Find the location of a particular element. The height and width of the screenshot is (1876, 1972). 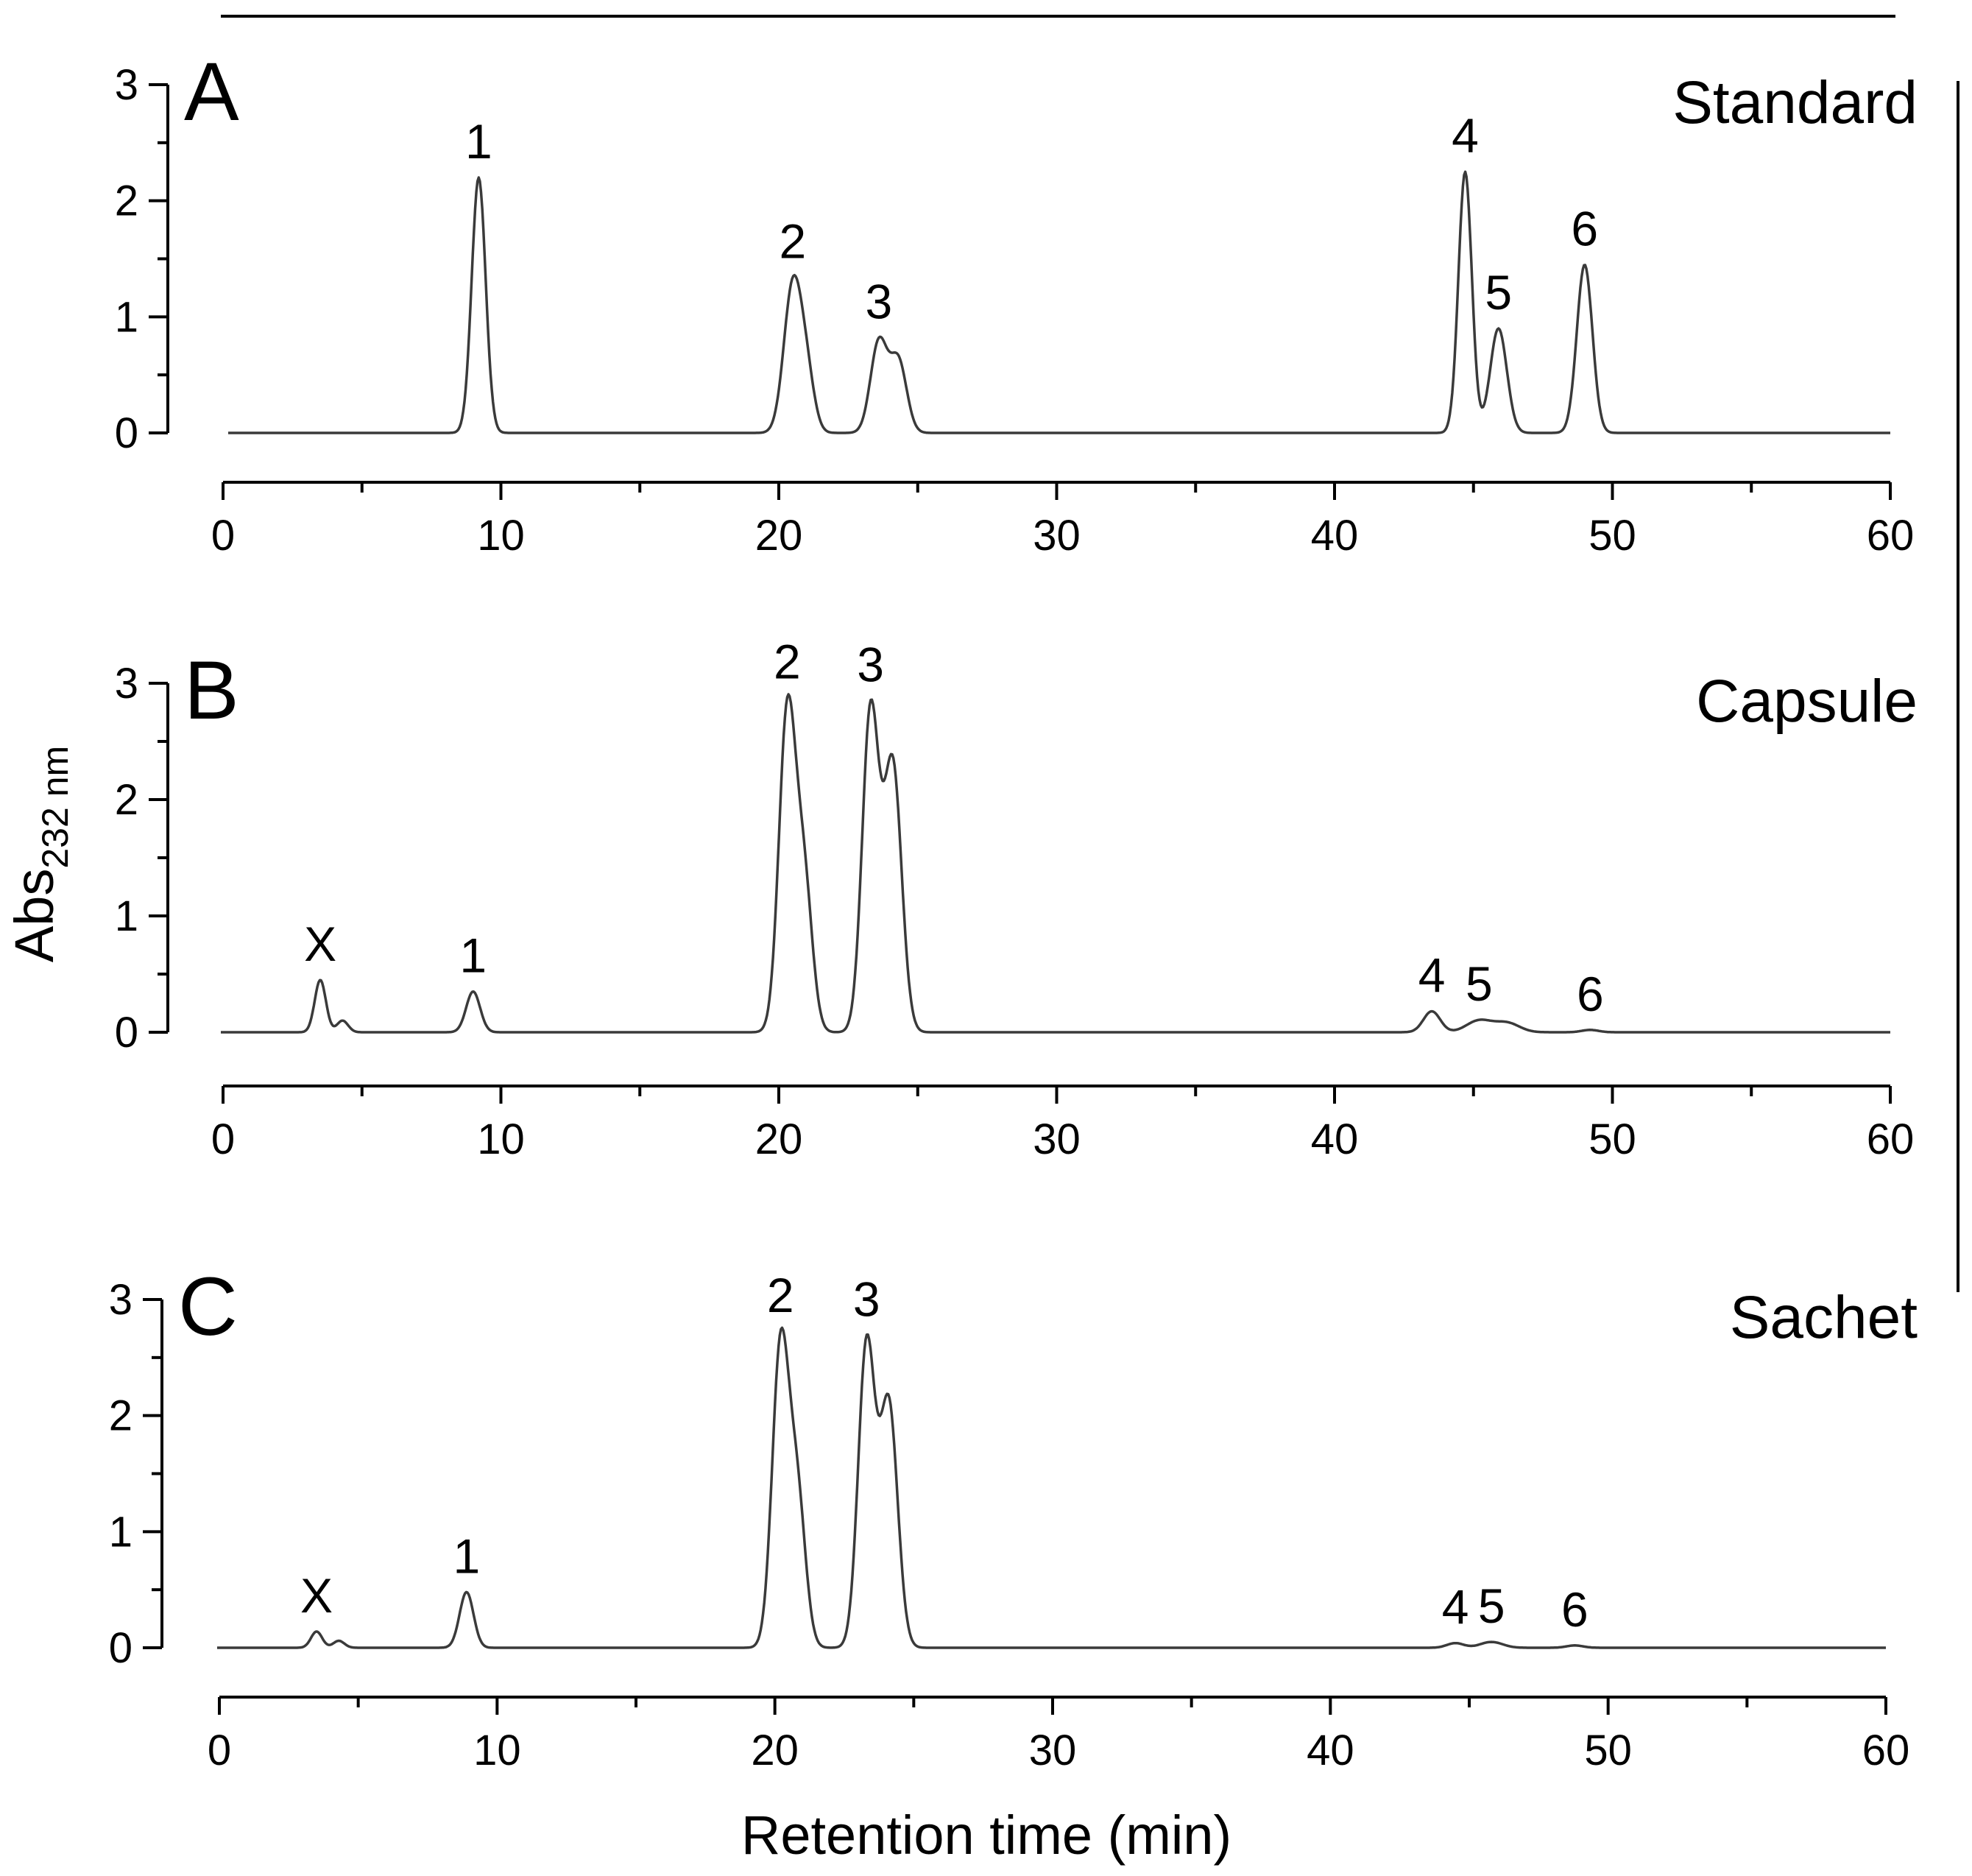

sample-name: Standard is located at coordinates (1795, 102).